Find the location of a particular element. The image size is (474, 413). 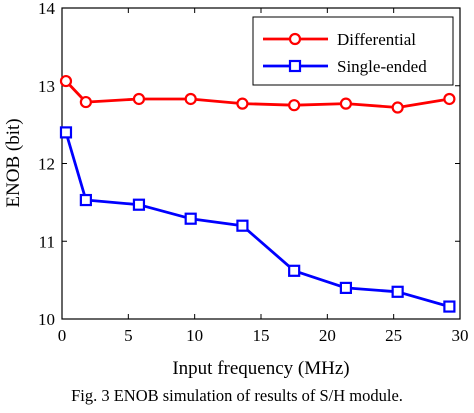

legend: Differential Single-ended is located at coordinates (353, 51).